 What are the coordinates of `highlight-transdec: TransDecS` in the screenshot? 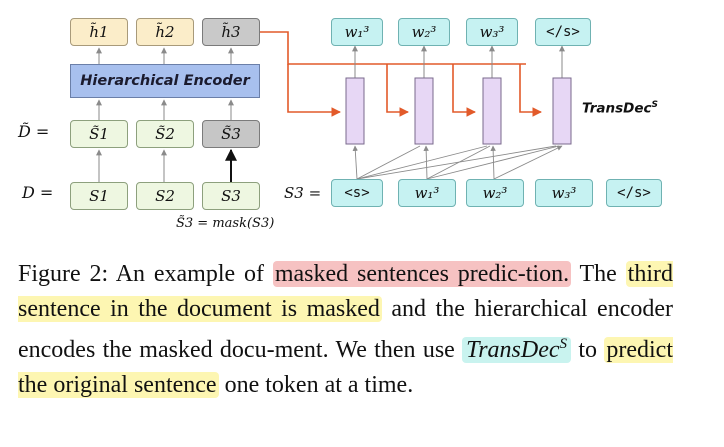 It's located at (517, 349).